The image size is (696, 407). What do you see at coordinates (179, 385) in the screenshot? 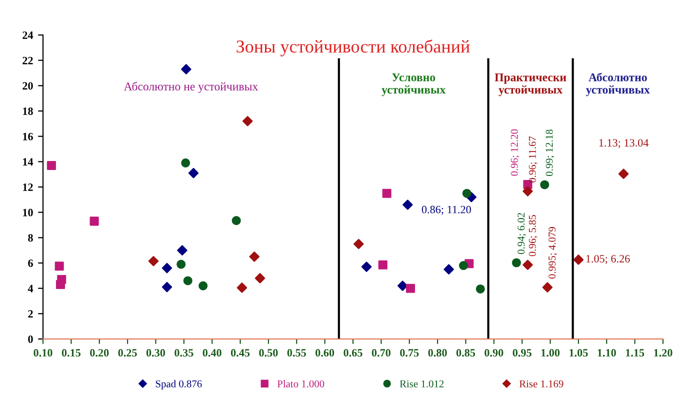
I see `legend-label: Spad 0.876` at bounding box center [179, 385].